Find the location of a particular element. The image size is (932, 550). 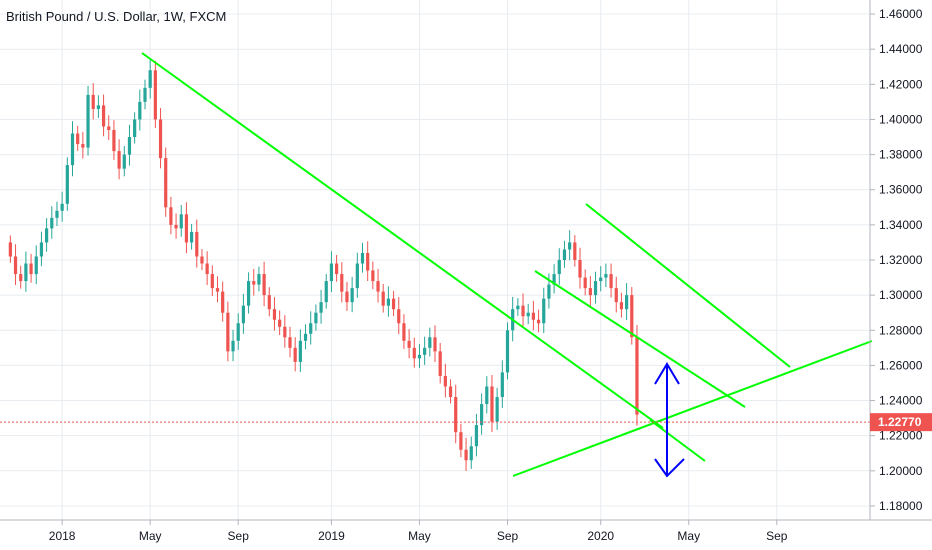

trendline-channel-upper is located at coordinates (688, 285).